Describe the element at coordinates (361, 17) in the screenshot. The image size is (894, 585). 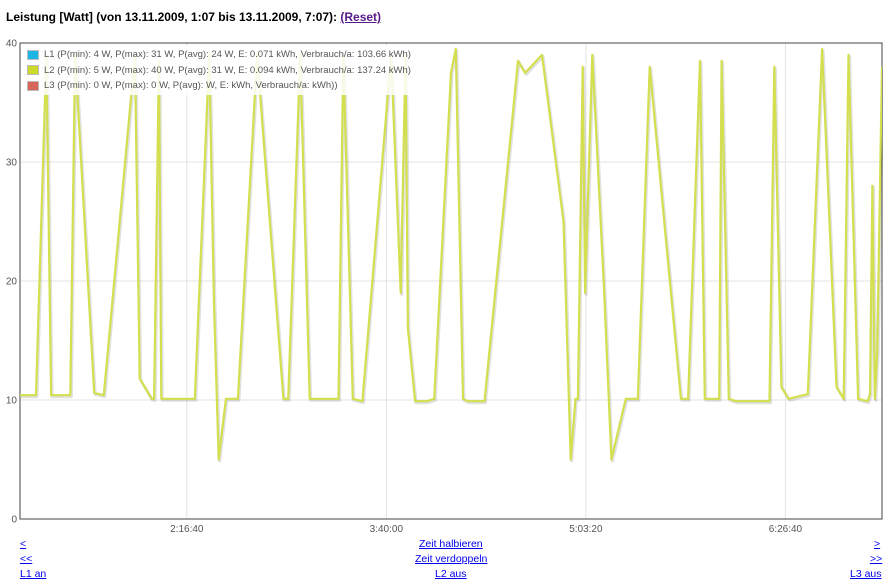
I see `reset-link: (Reset)` at that location.